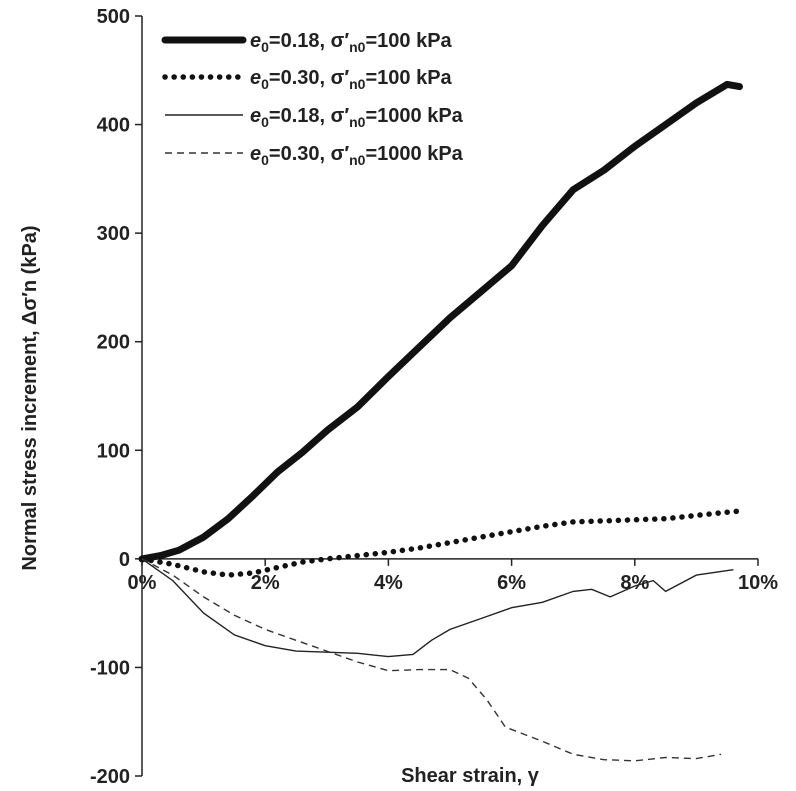 Image resolution: width=796 pixels, height=791 pixels. I want to click on y-tick-label: 300, so click(113, 234).